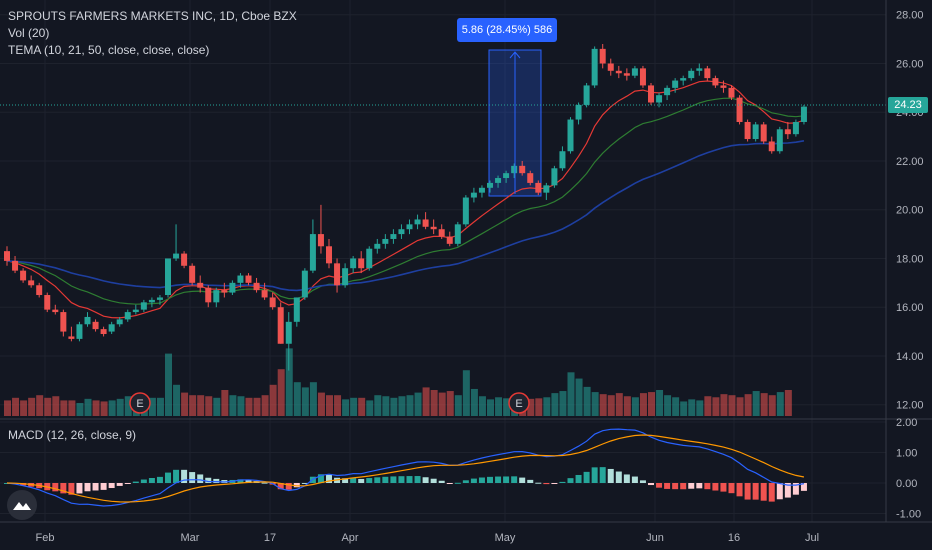 The width and height of the screenshot is (932, 550). I want to click on macd-pane, so click(405, 467).